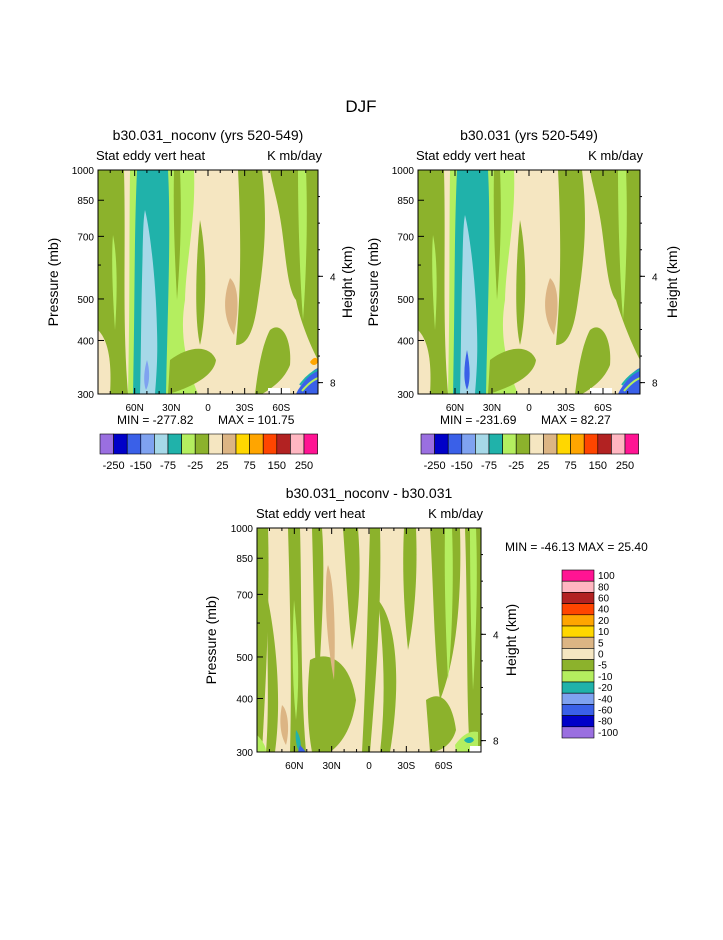 Image resolution: width=723 pixels, height=940 pixels. I want to click on colorbar-label: -40, so click(605, 699).